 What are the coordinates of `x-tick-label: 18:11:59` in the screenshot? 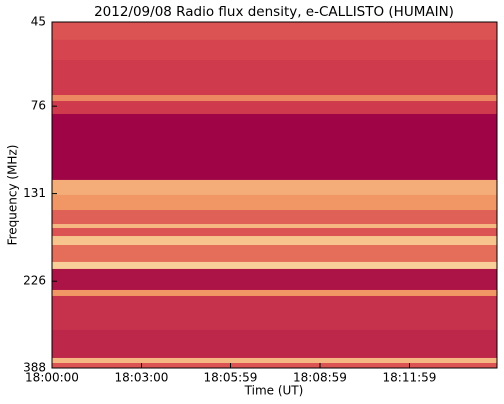 It's located at (410, 378).